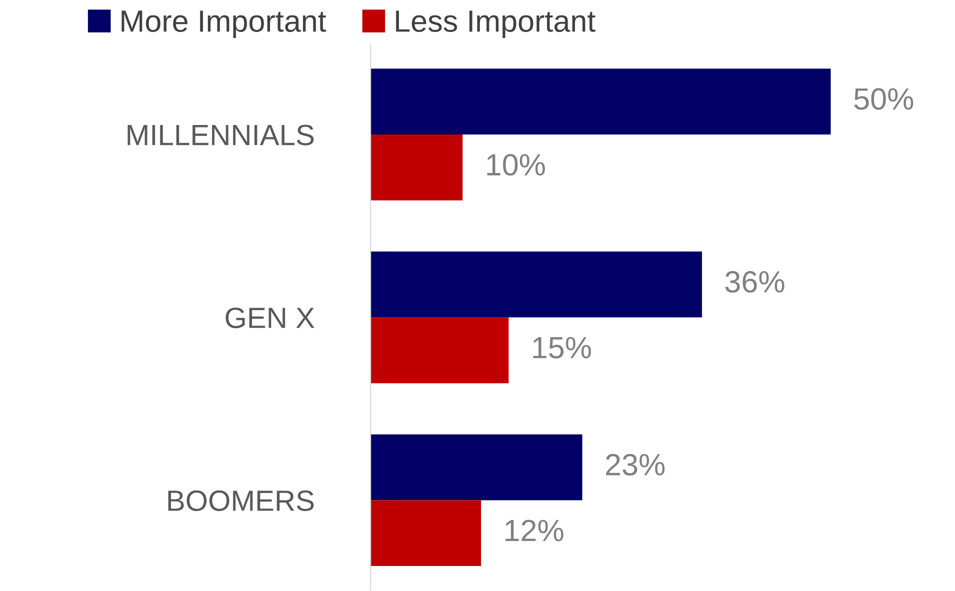 This screenshot has height=591, width=955. Describe the element at coordinates (562, 347) in the screenshot. I see `data-label: 15%` at that location.